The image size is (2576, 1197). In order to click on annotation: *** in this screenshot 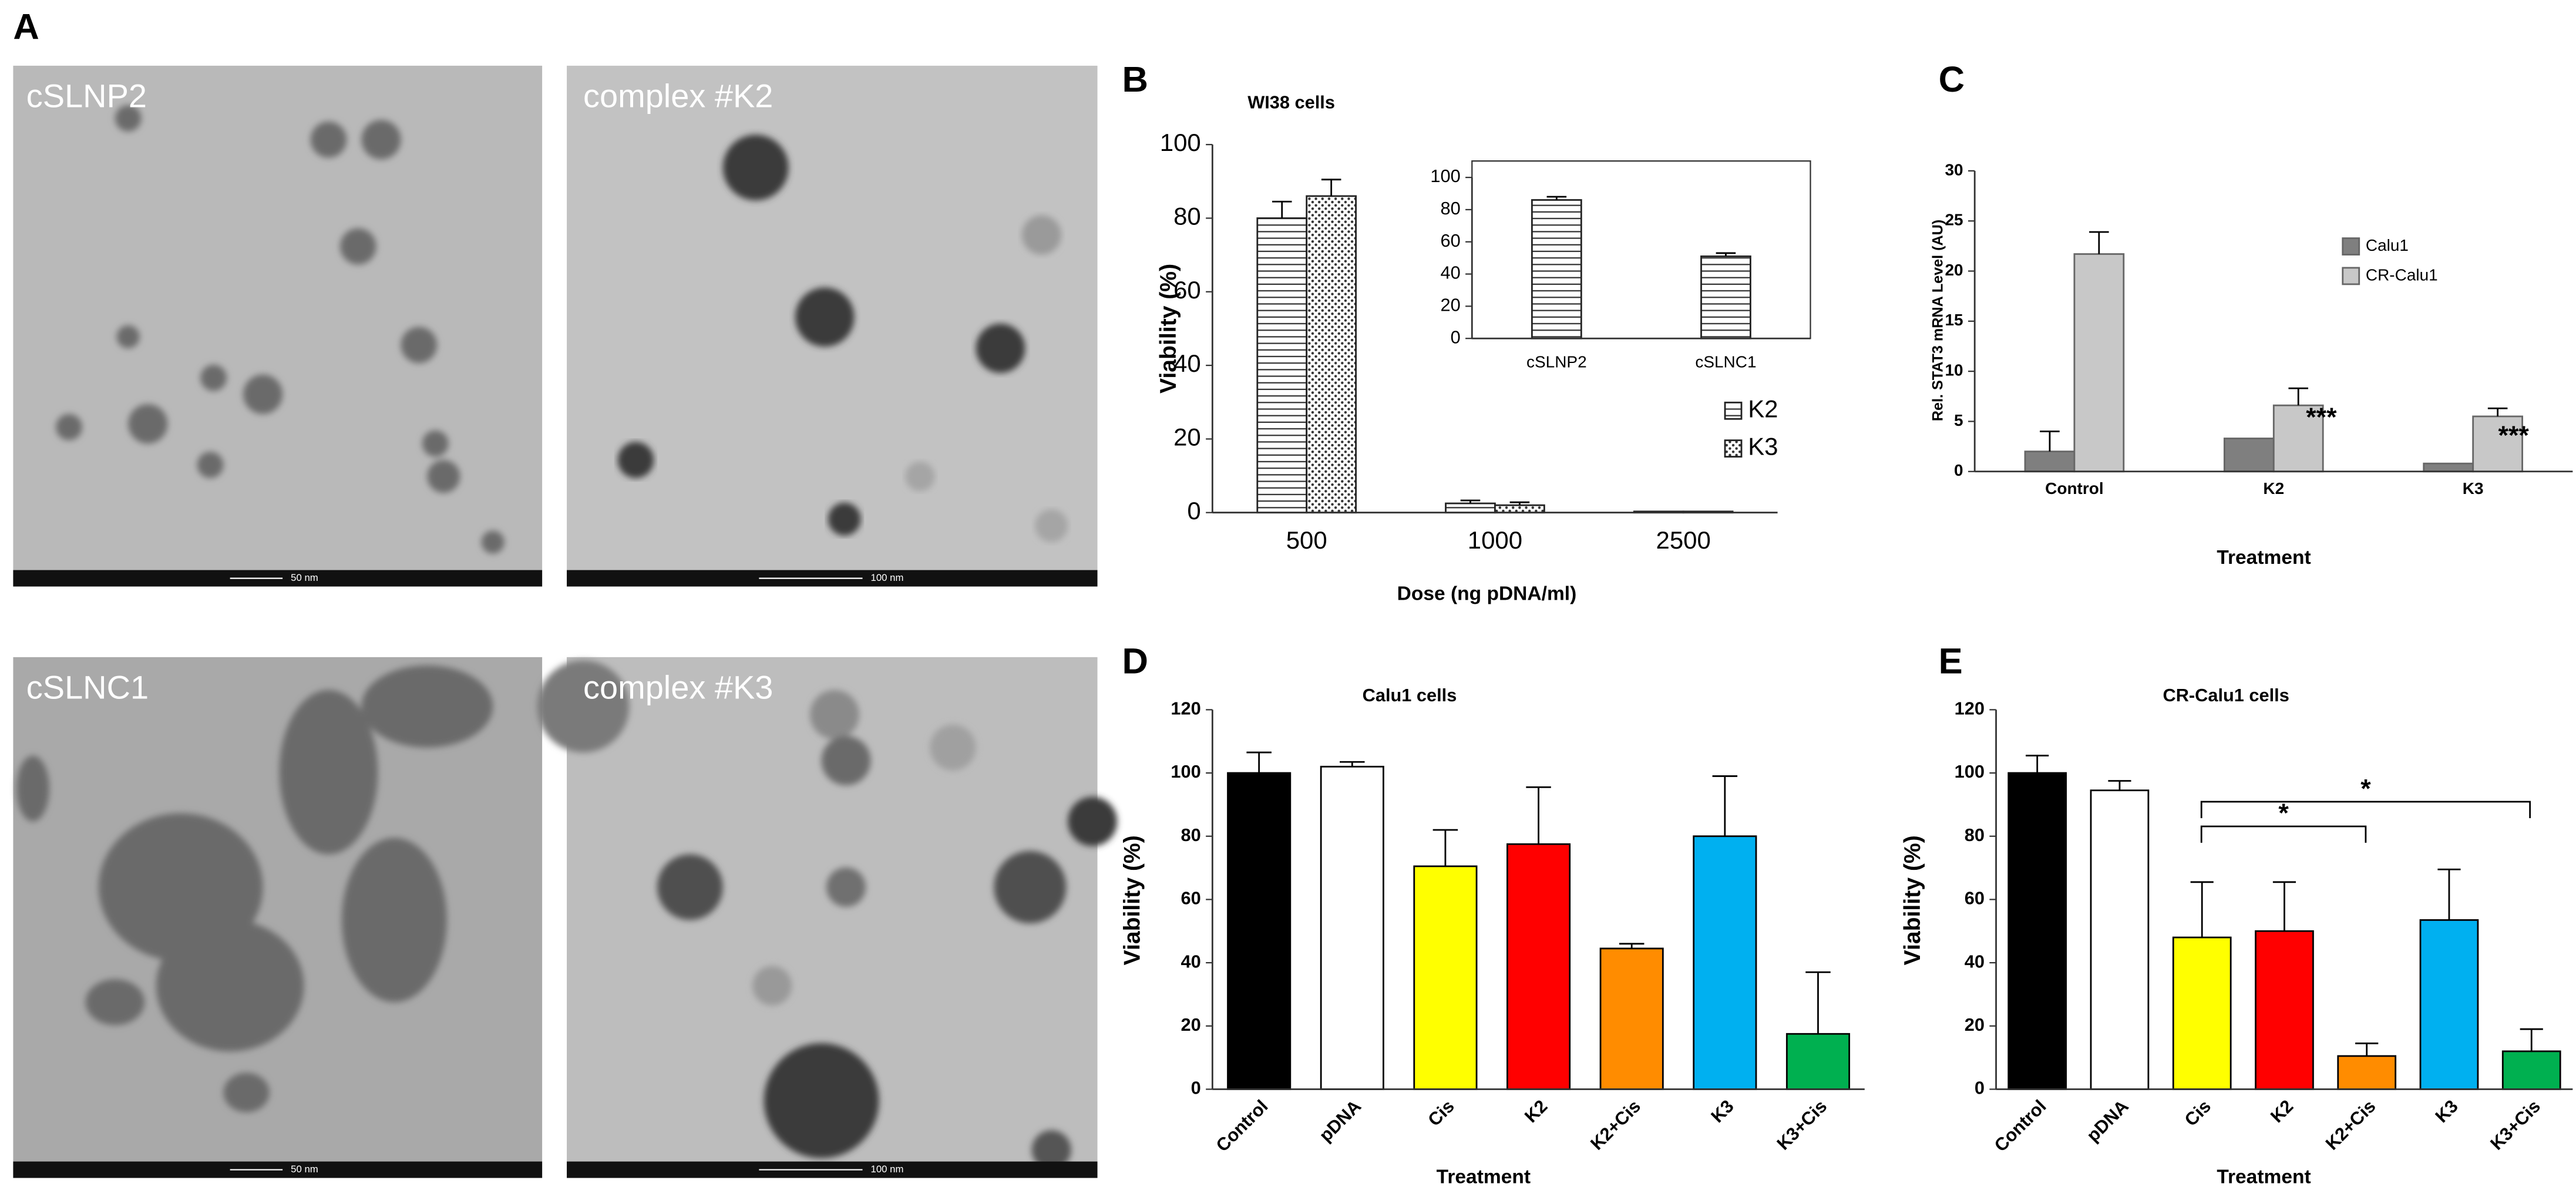, I will do `click(2514, 436)`.